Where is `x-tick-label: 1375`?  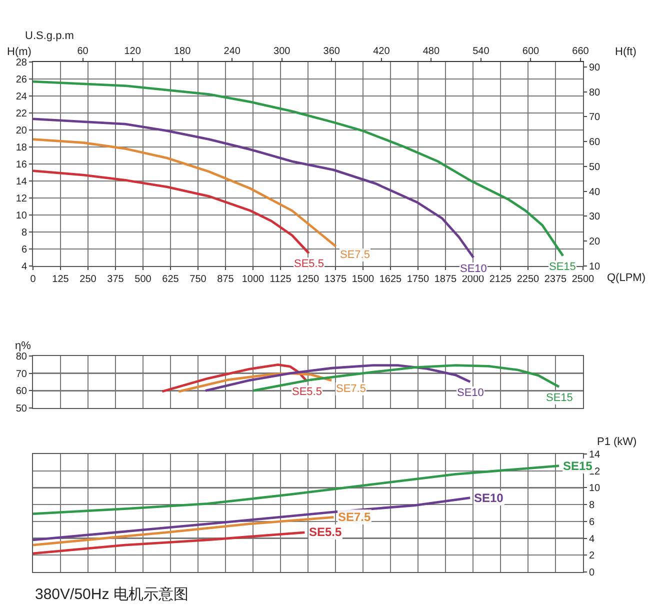
x-tick-label: 1375 is located at coordinates (336, 279).